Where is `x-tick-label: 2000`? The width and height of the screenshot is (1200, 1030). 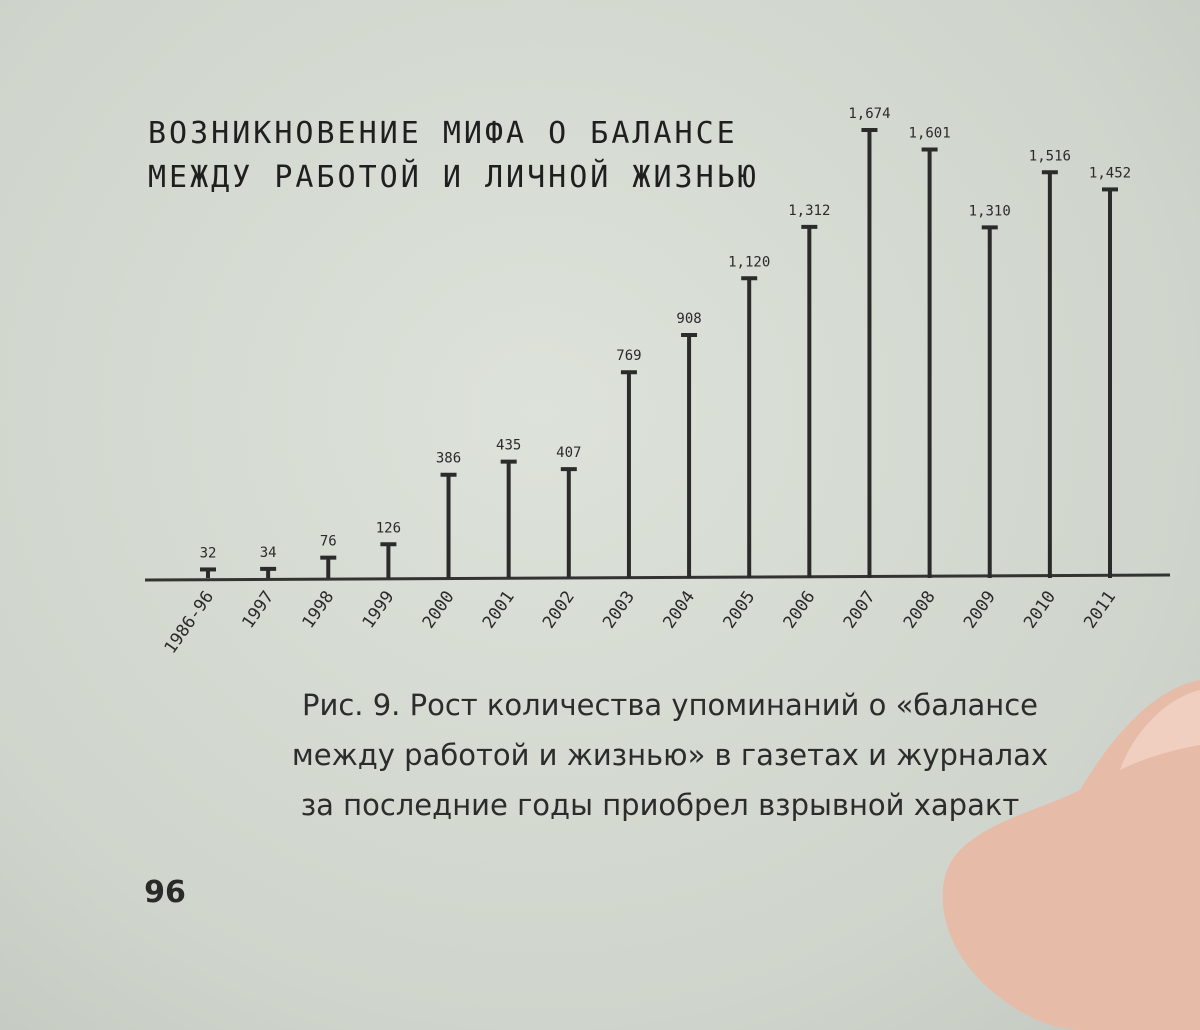 x-tick-label: 2000 is located at coordinates (439, 609).